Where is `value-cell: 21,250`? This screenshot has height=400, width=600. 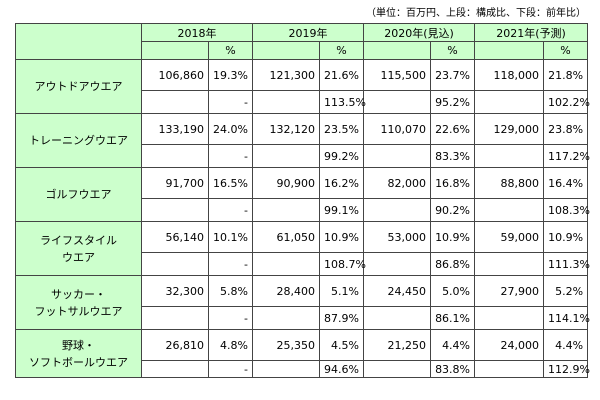
value-cell: 21,250 is located at coordinates (397, 345).